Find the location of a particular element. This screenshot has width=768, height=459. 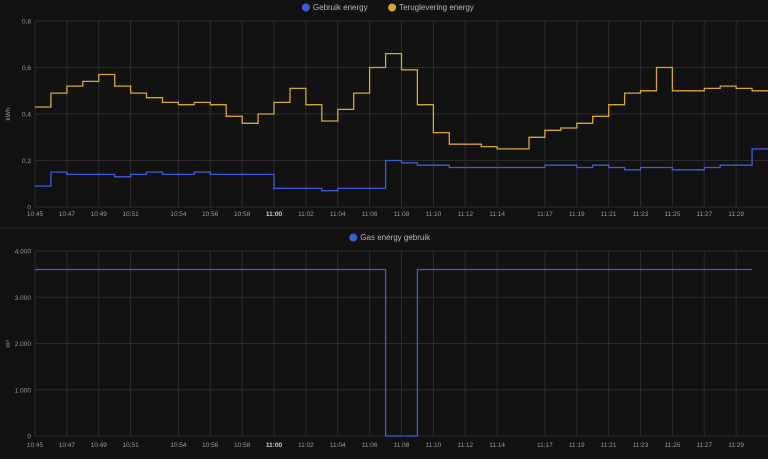

legend-label: Gebruik energy is located at coordinates (340, 7).